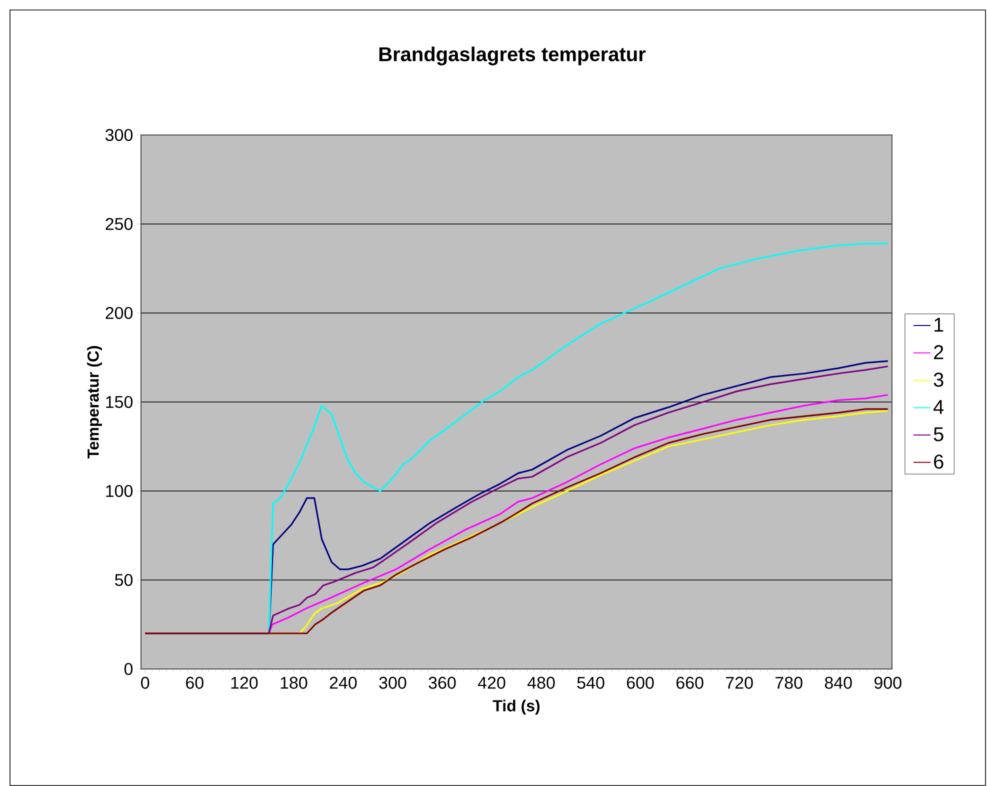 The image size is (987, 786). What do you see at coordinates (119, 491) in the screenshot?
I see `y-tick-label: 100` at bounding box center [119, 491].